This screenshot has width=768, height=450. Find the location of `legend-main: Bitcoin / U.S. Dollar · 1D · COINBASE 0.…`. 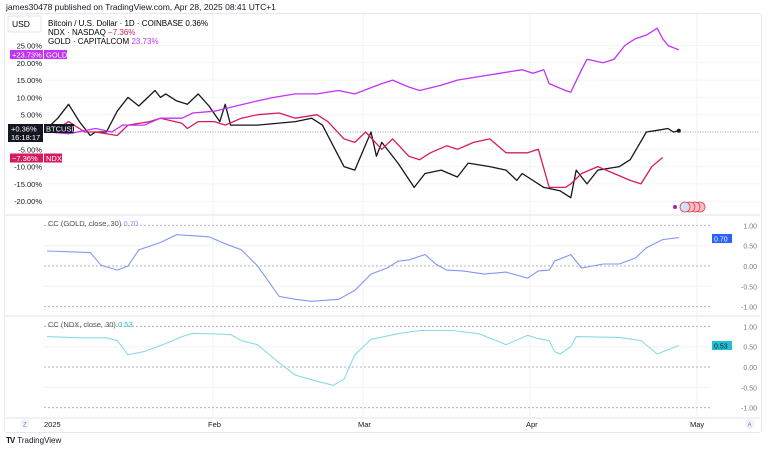

legend-main: Bitcoin / U.S. Dollar · 1D · COINBASE 0.… is located at coordinates (128, 23).